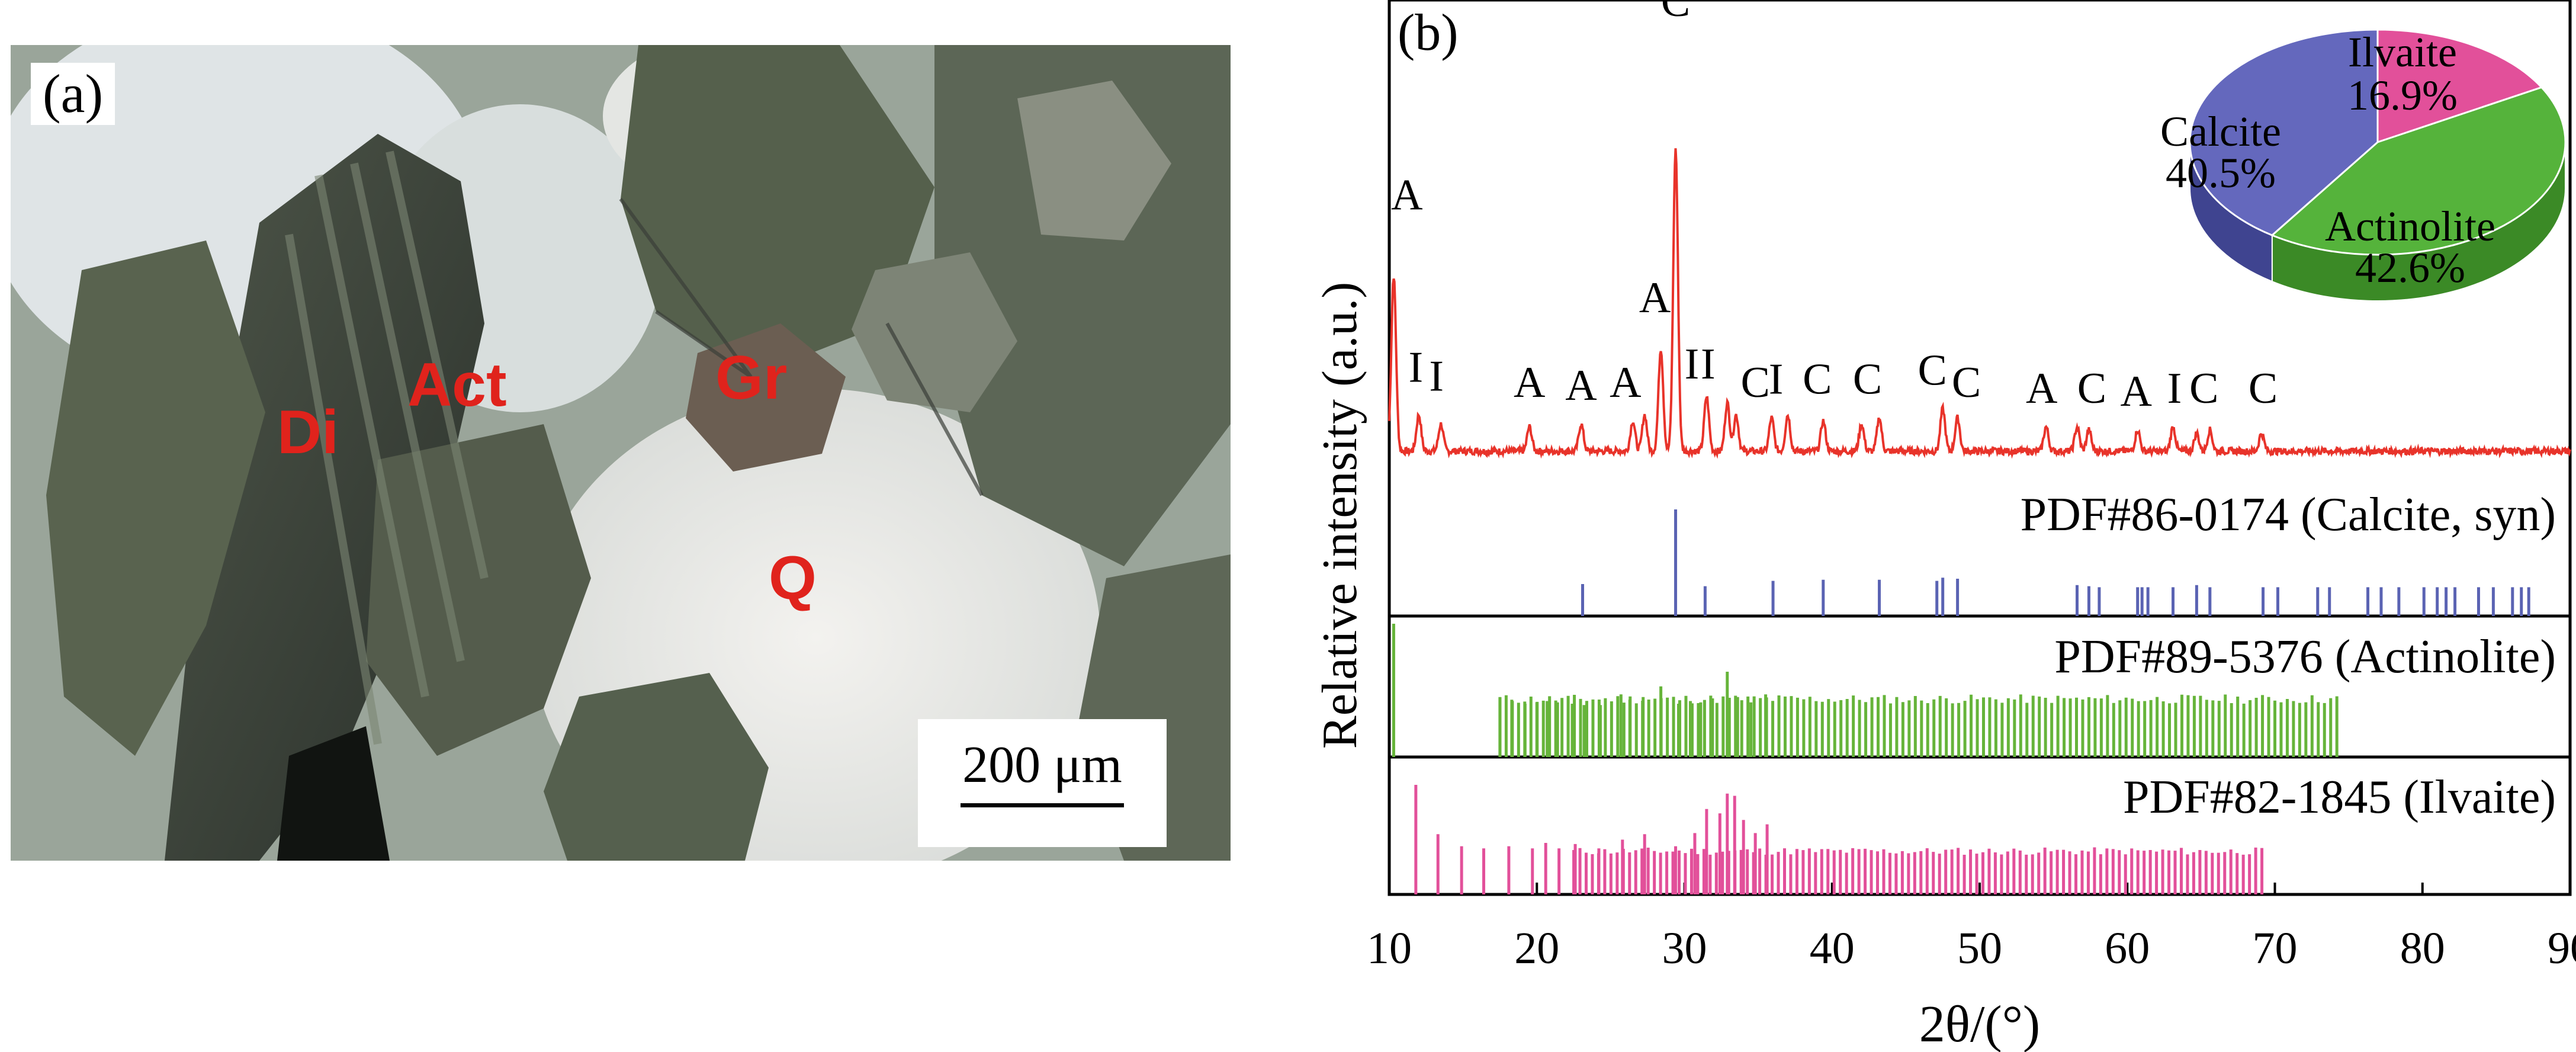 The image size is (2576, 1052). Describe the element at coordinates (1042, 805) in the screenshot. I see `scale-bar-line` at that location.